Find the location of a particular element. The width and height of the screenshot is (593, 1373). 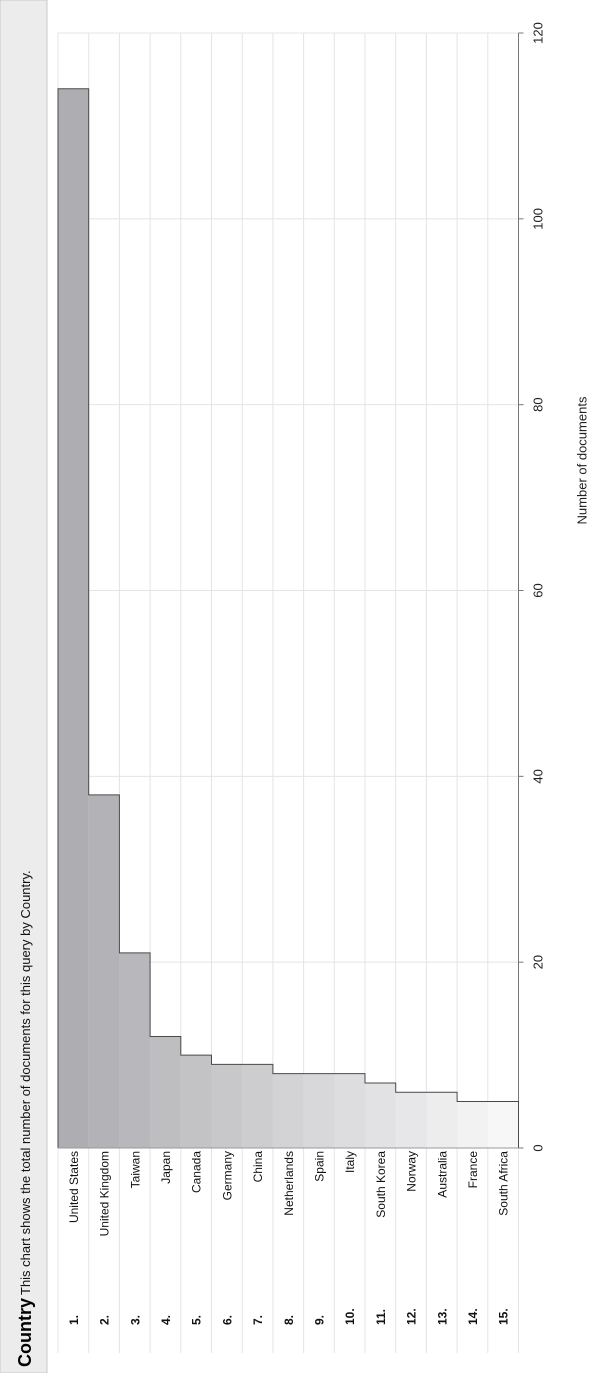

bar-australia is located at coordinates (442, 1120).